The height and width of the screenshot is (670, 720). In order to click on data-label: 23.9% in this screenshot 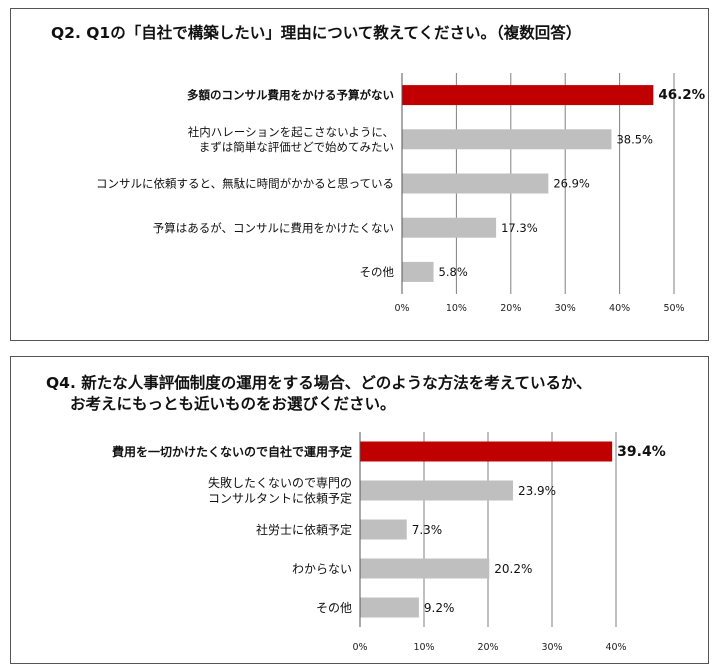, I will do `click(537, 491)`.